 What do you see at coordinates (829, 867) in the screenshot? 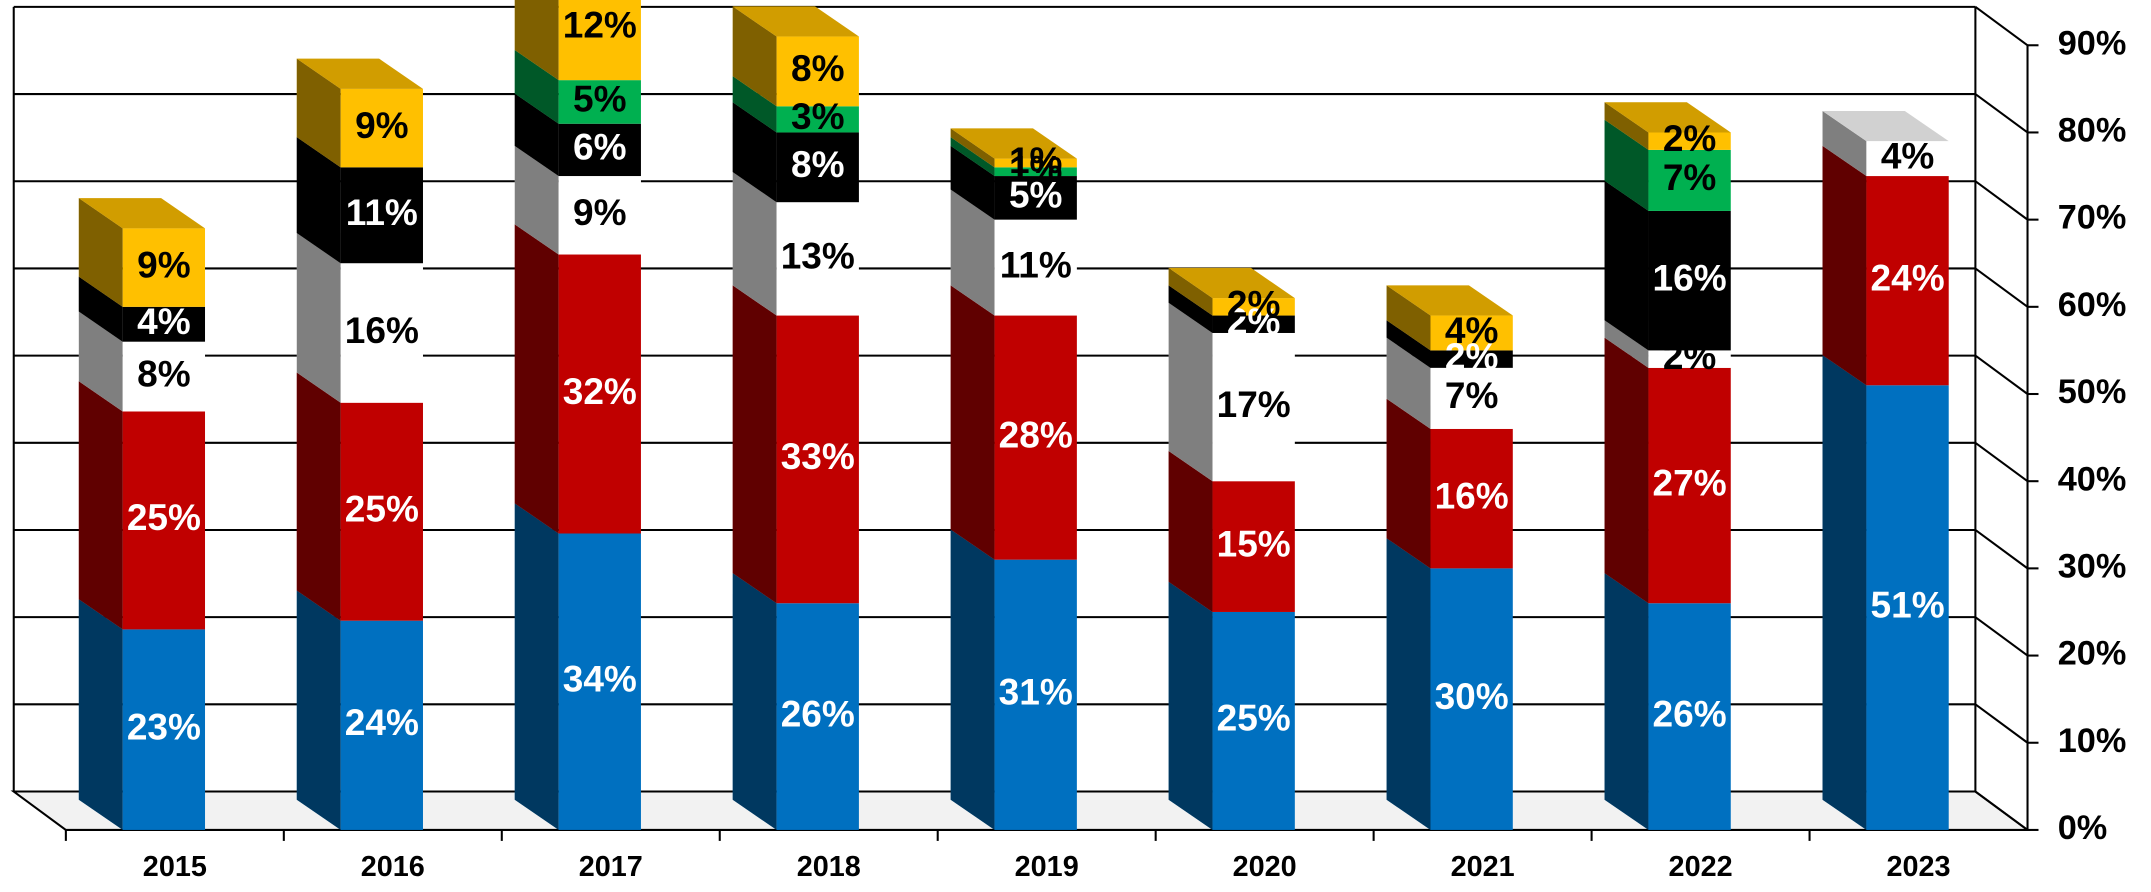
I see `x-tick-label: 2018` at bounding box center [829, 867].